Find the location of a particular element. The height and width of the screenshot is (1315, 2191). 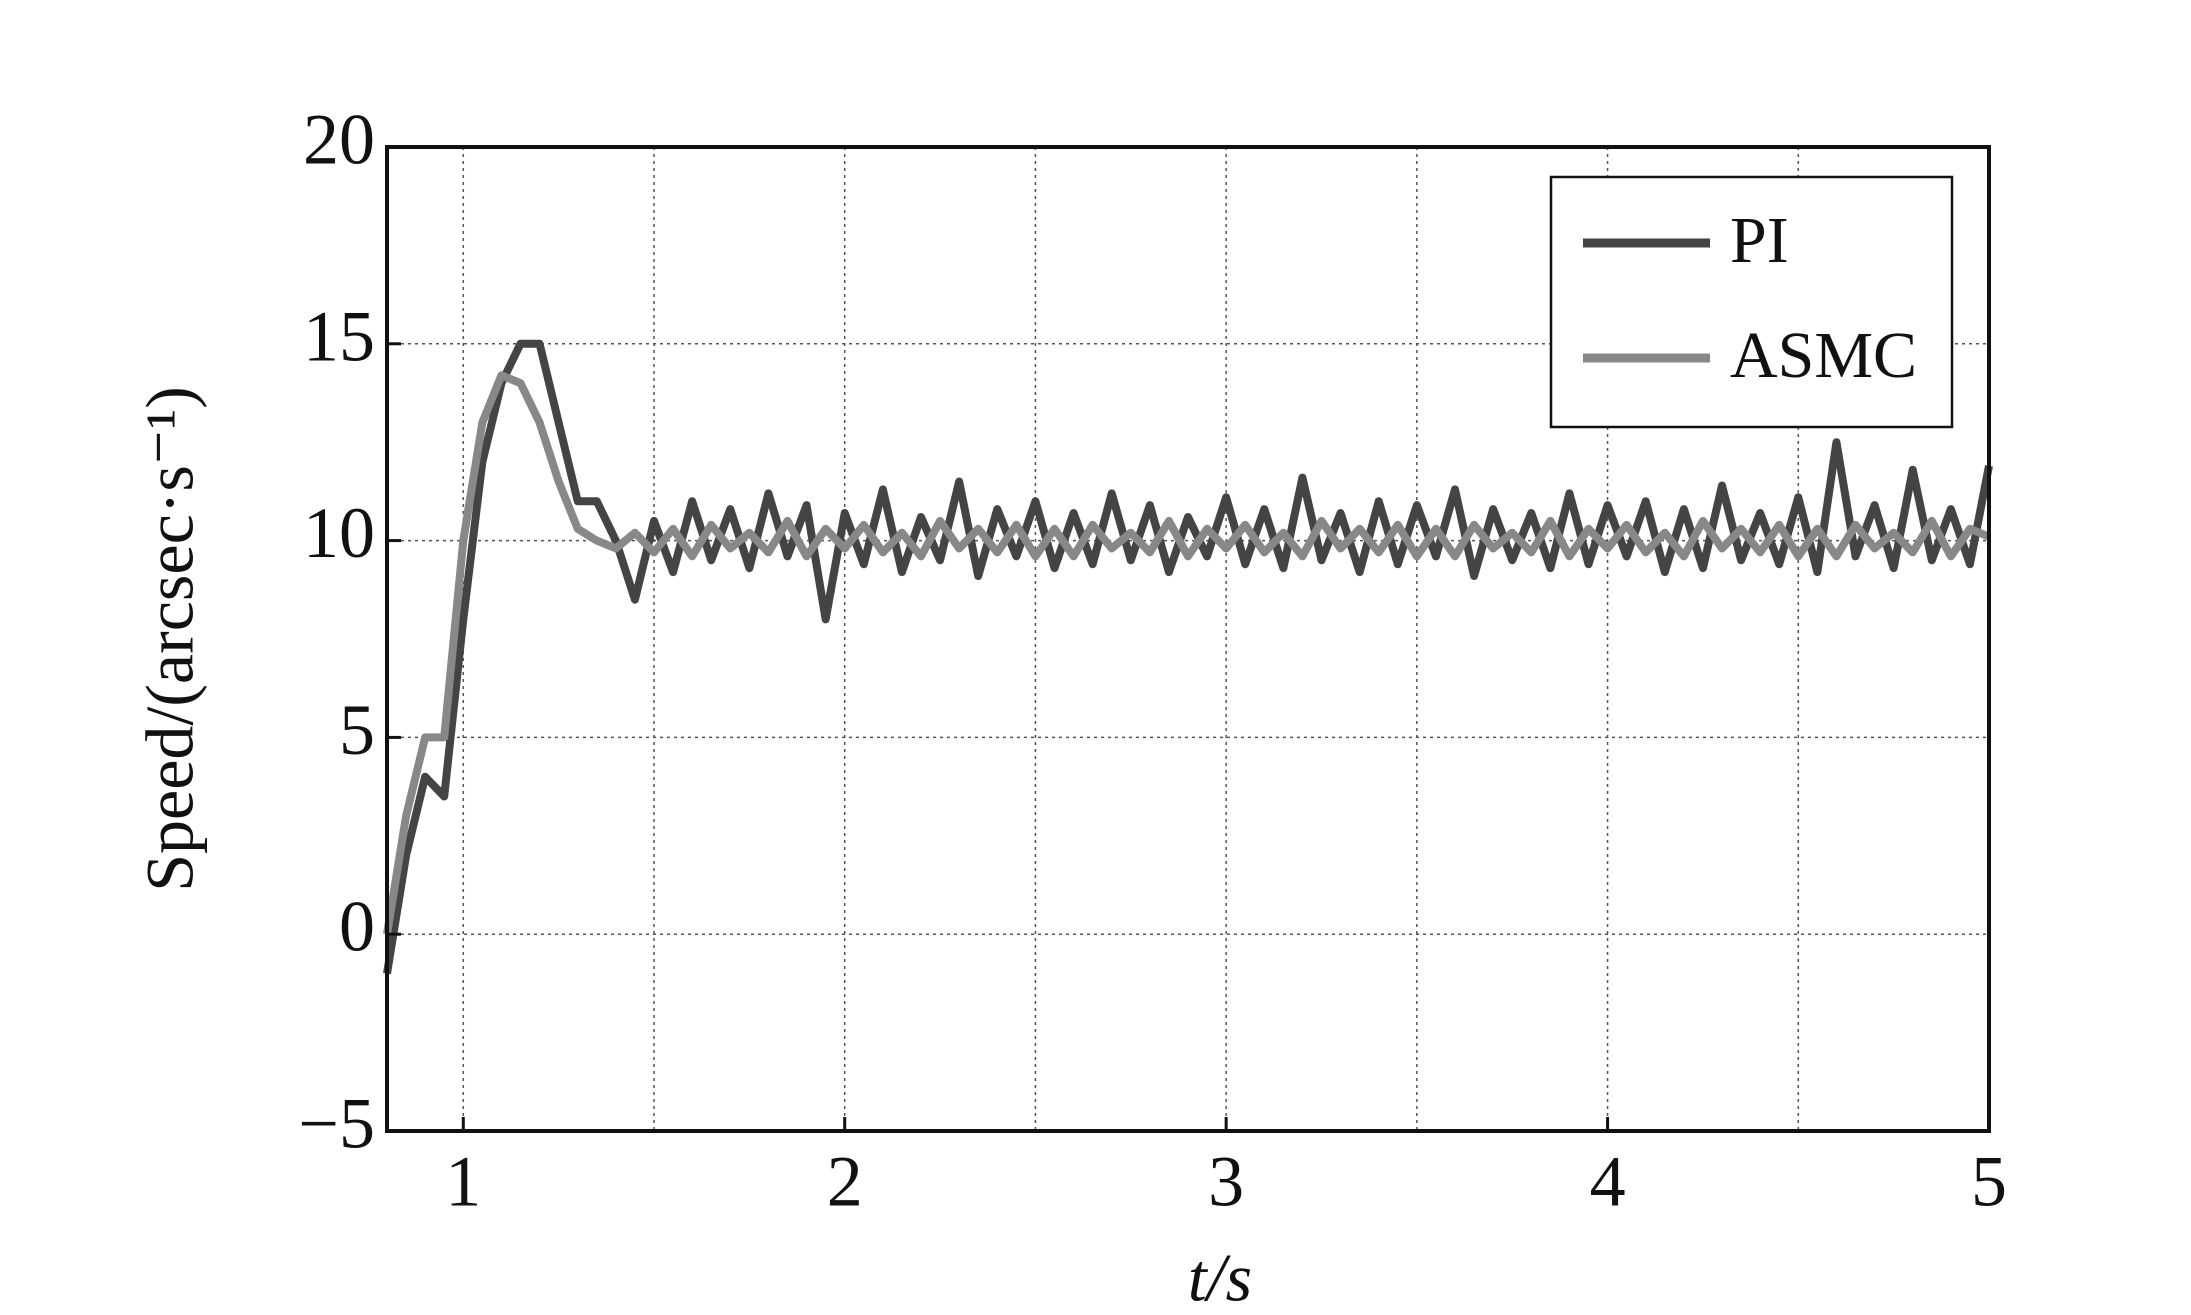

legend-label: ASMC is located at coordinates (1823, 355).